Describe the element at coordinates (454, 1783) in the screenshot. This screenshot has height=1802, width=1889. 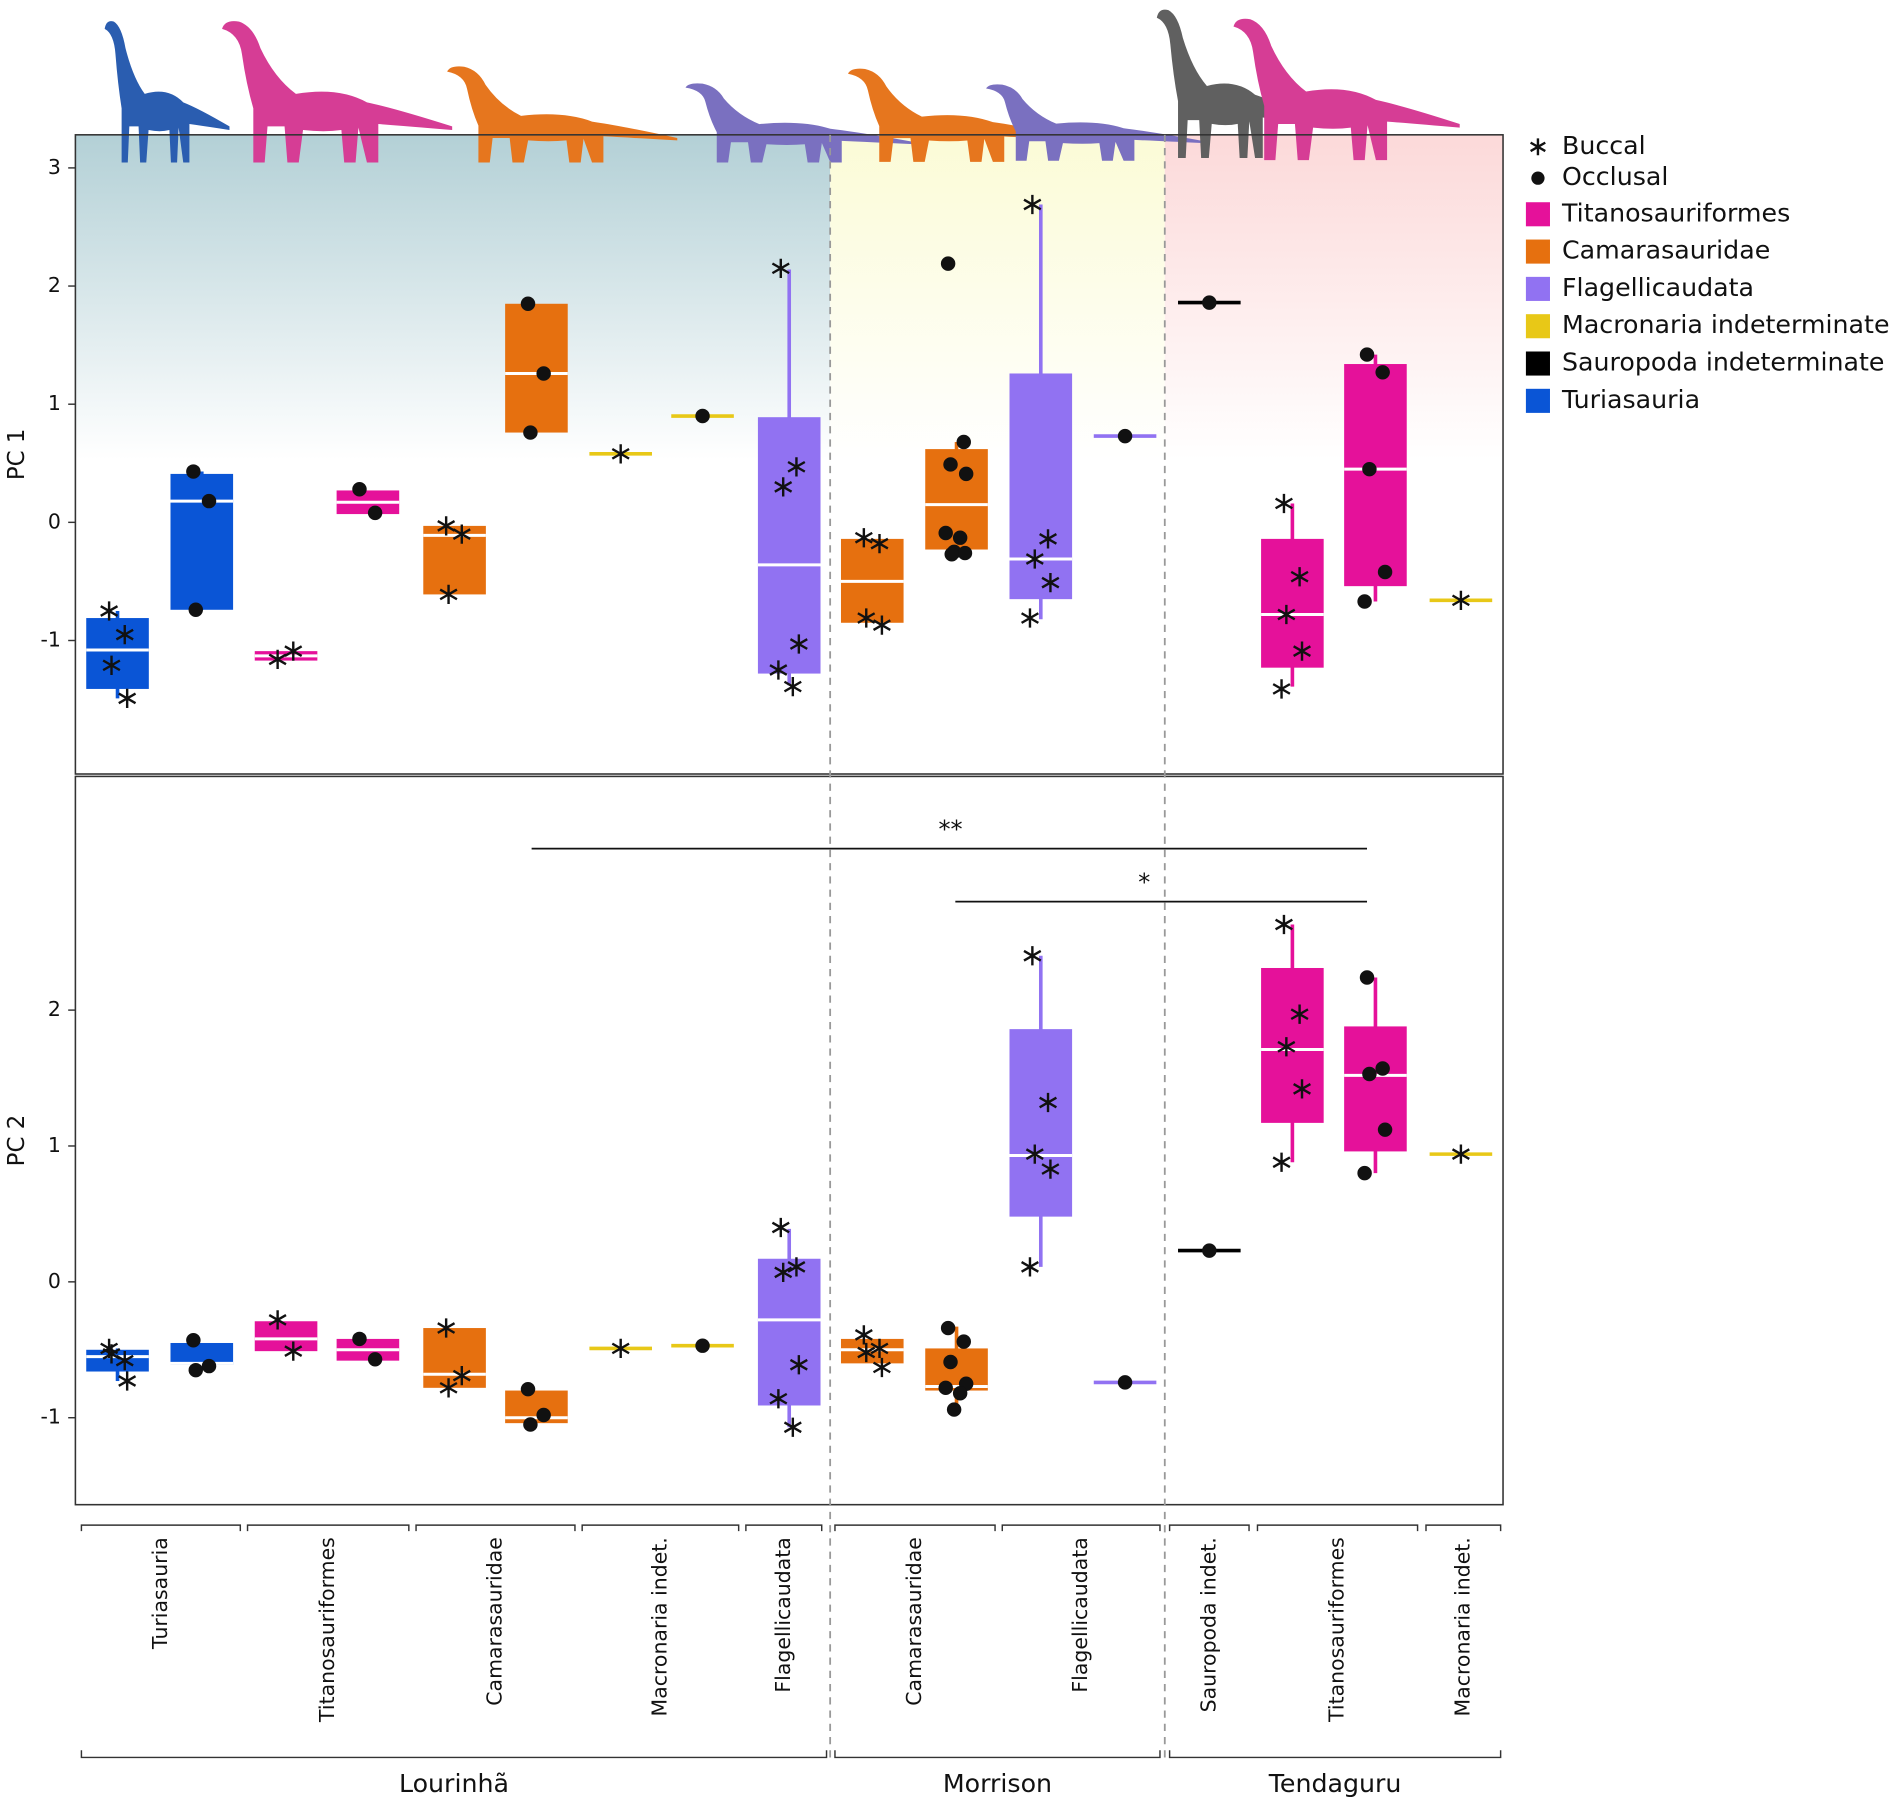
I see `site-label: Lourinhã` at that location.